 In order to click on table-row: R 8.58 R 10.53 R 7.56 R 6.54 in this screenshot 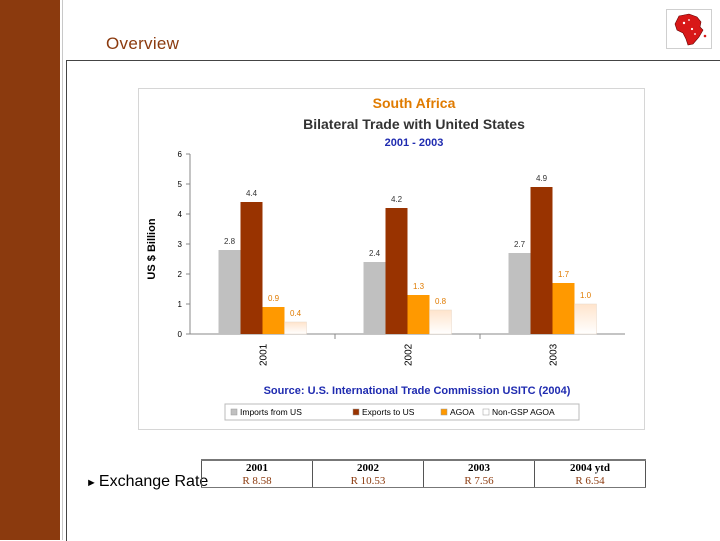, I will do `click(423, 481)`.